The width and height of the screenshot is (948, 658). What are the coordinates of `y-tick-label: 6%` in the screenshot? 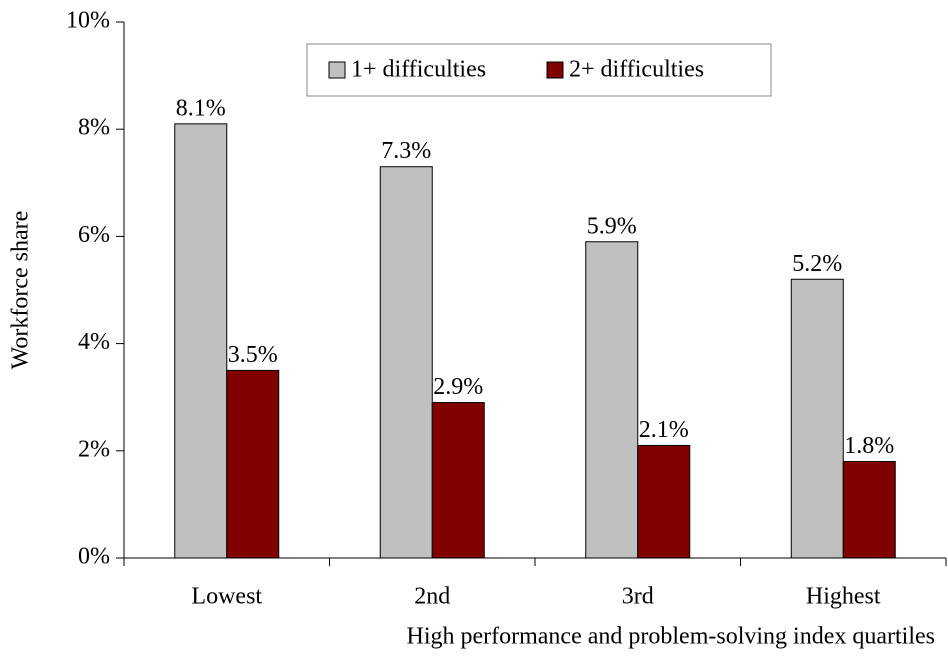 It's located at (94, 235).